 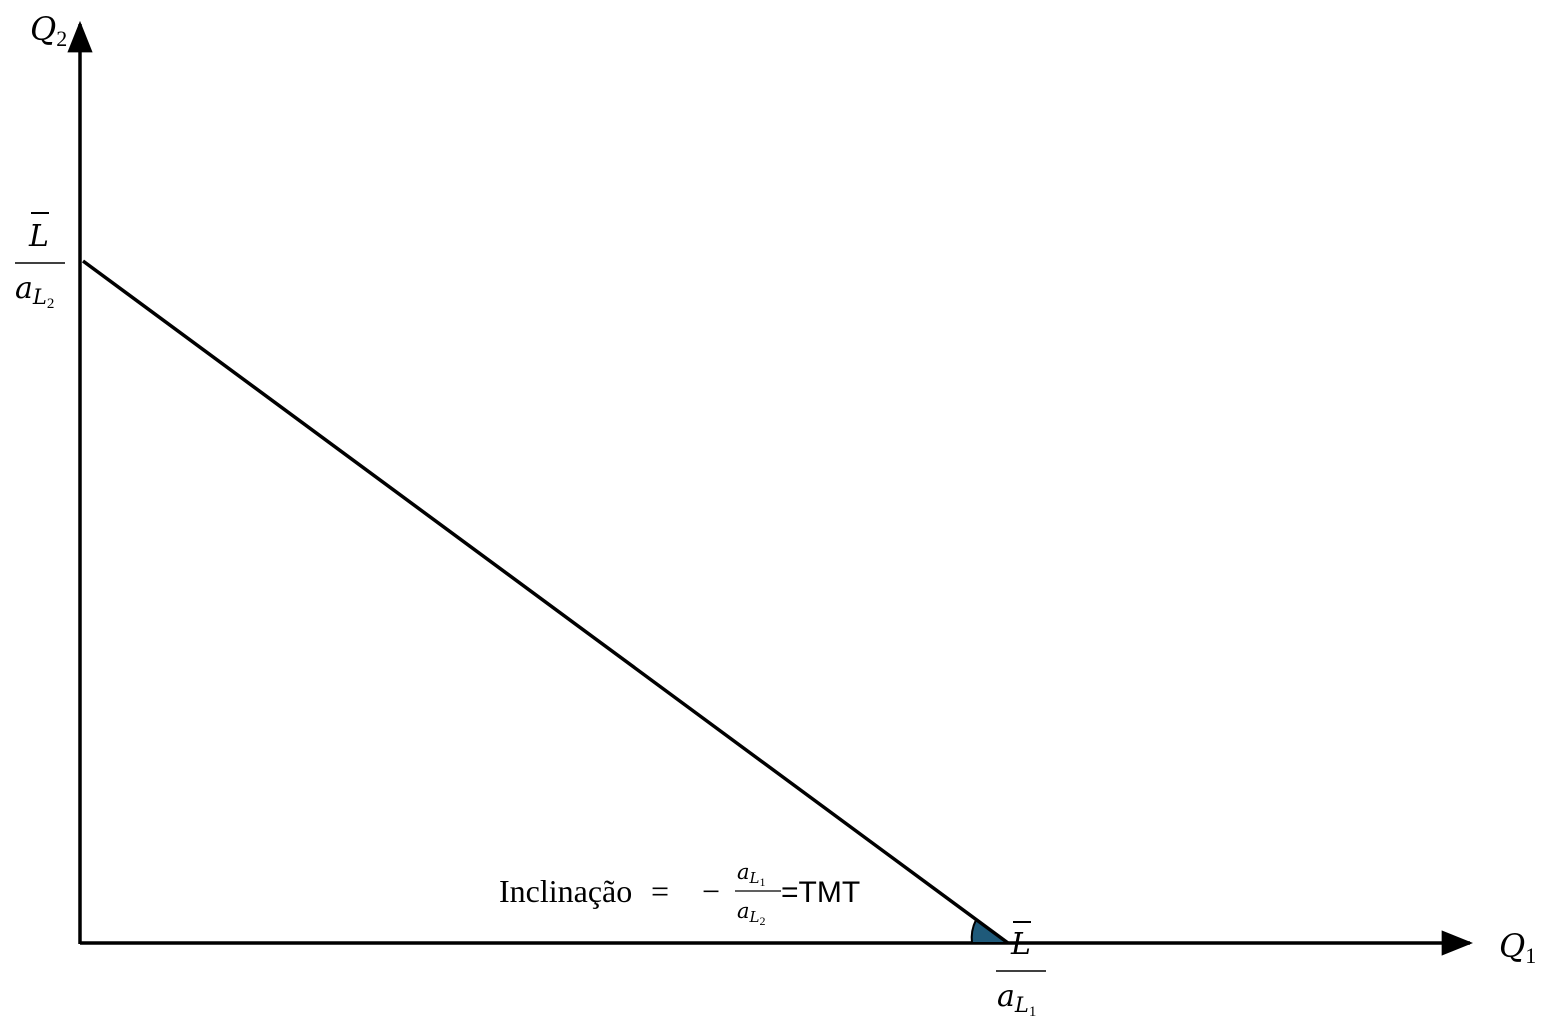 I want to click on slope-fraction-denominator: aL2, so click(x=751, y=913).